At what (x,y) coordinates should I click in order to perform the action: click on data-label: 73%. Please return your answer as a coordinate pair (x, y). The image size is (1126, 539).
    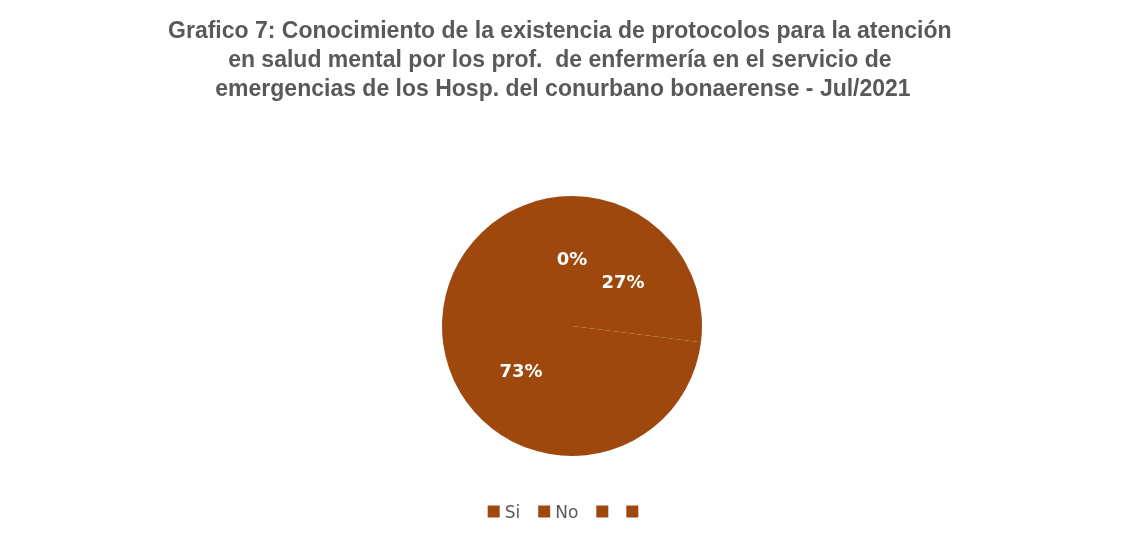
    Looking at the image, I should click on (521, 371).